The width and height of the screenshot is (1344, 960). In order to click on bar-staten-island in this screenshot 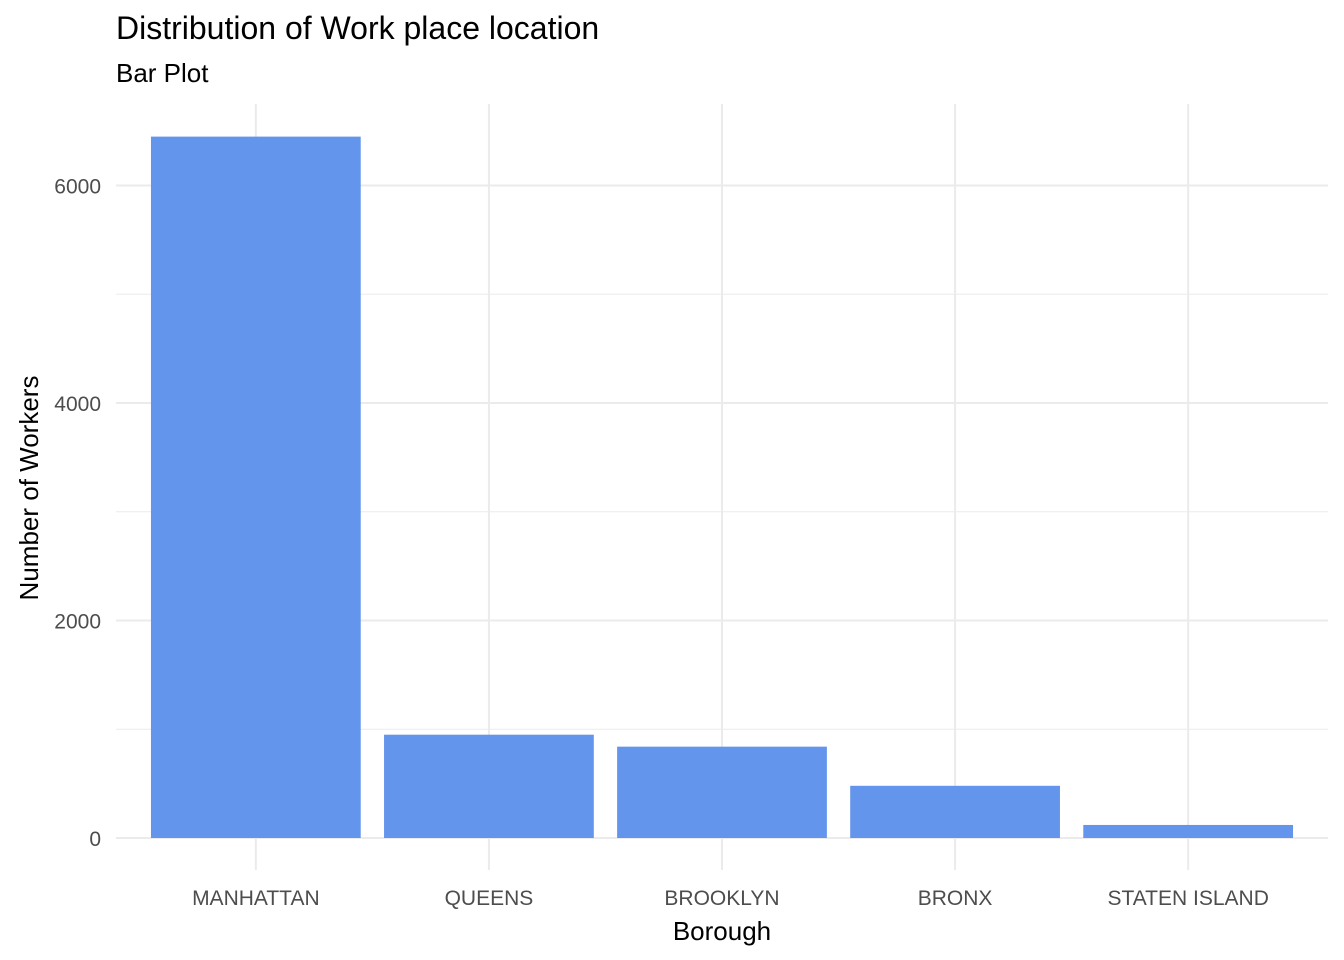, I will do `click(1188, 831)`.